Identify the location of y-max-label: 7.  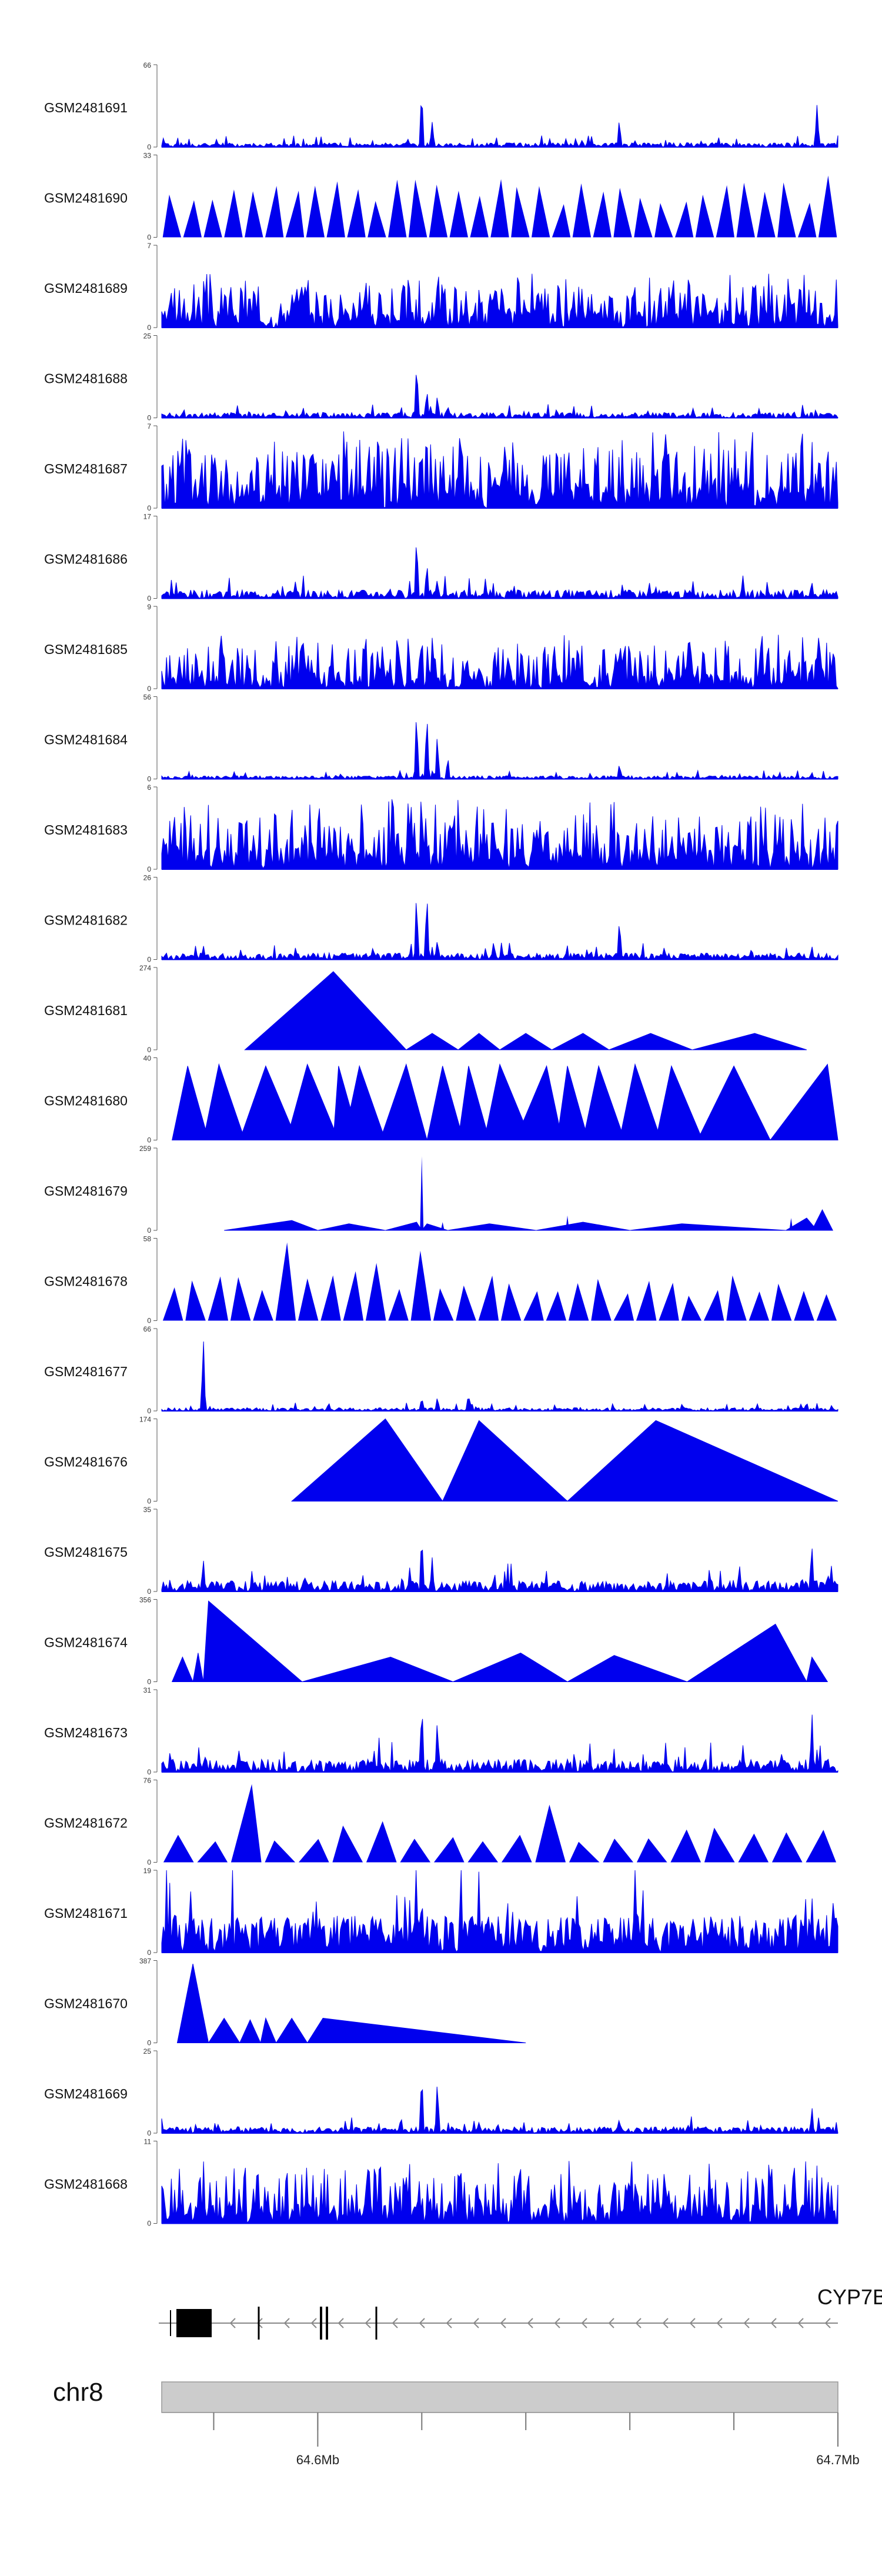
(149, 426).